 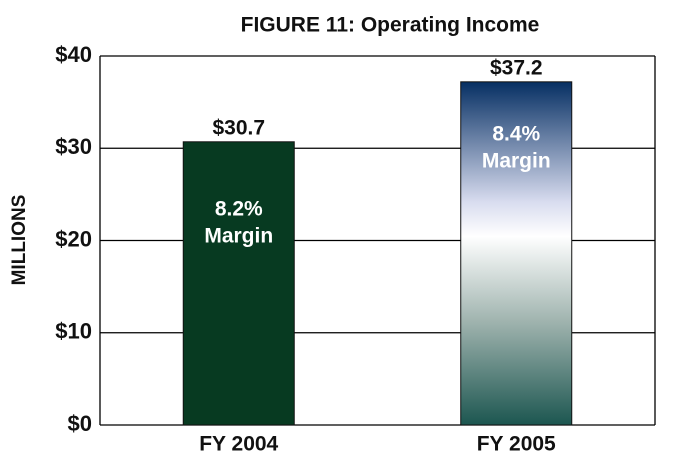 What do you see at coordinates (390, 25) in the screenshot?
I see `chart-title: FIGURE 11: Operating Income` at bounding box center [390, 25].